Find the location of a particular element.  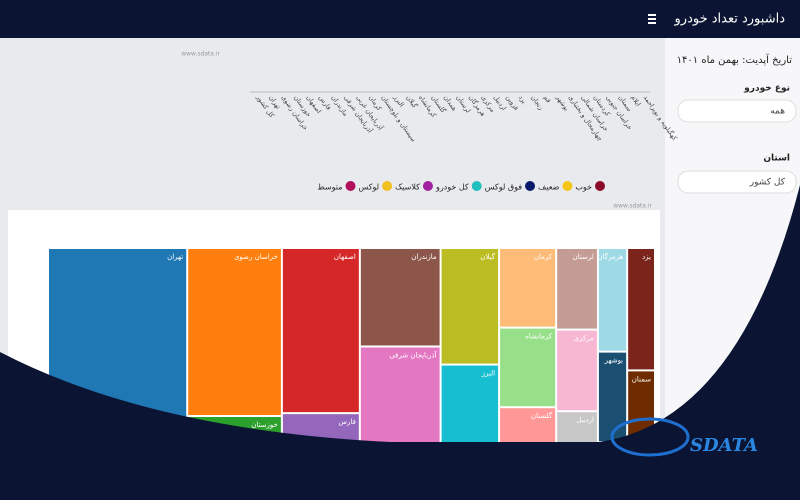

legend-label: کلاسیک is located at coordinates (407, 187).